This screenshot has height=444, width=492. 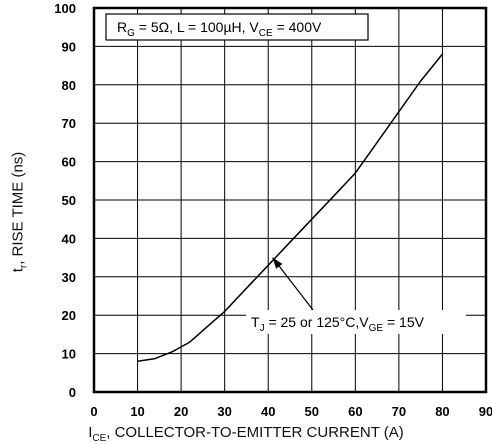 What do you see at coordinates (69, 238) in the screenshot?
I see `y-tick-label: 40` at bounding box center [69, 238].